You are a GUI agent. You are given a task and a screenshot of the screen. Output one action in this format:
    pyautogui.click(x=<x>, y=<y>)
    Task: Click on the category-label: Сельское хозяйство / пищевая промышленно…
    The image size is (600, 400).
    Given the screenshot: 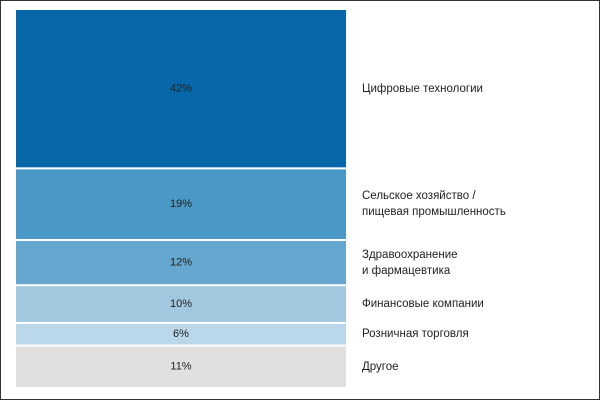 What is the action you would take?
    pyautogui.click(x=434, y=204)
    